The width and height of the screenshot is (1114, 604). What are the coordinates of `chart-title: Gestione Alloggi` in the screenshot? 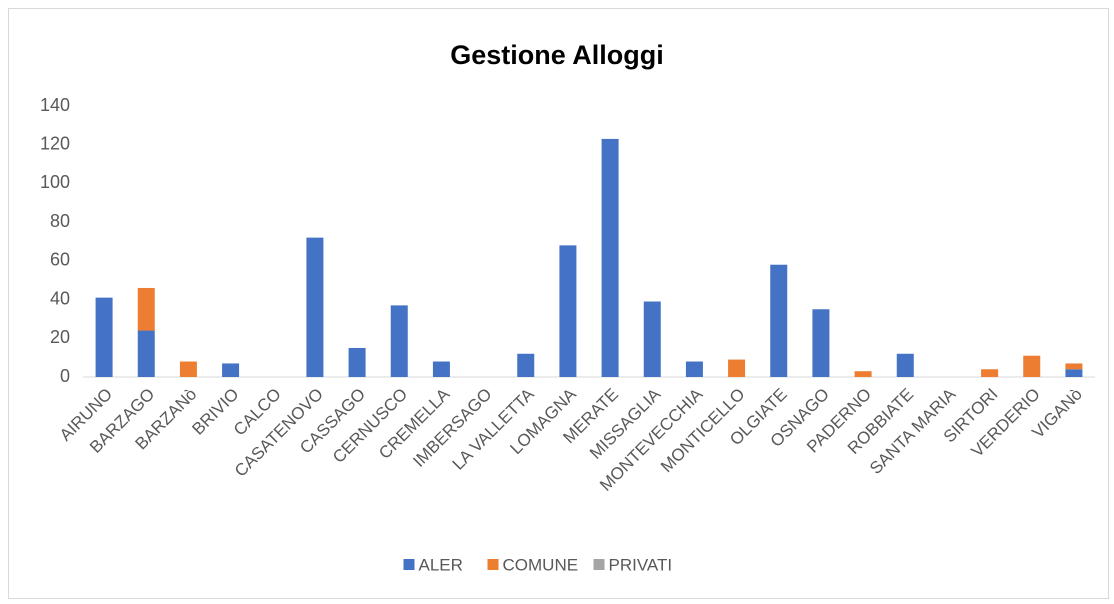 It's located at (557, 55).